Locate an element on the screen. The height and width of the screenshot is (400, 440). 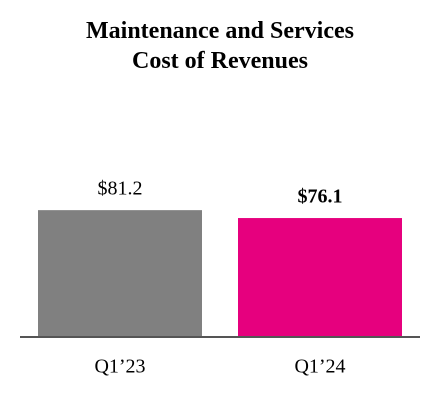
value-label: $76.1 is located at coordinates (320, 197).